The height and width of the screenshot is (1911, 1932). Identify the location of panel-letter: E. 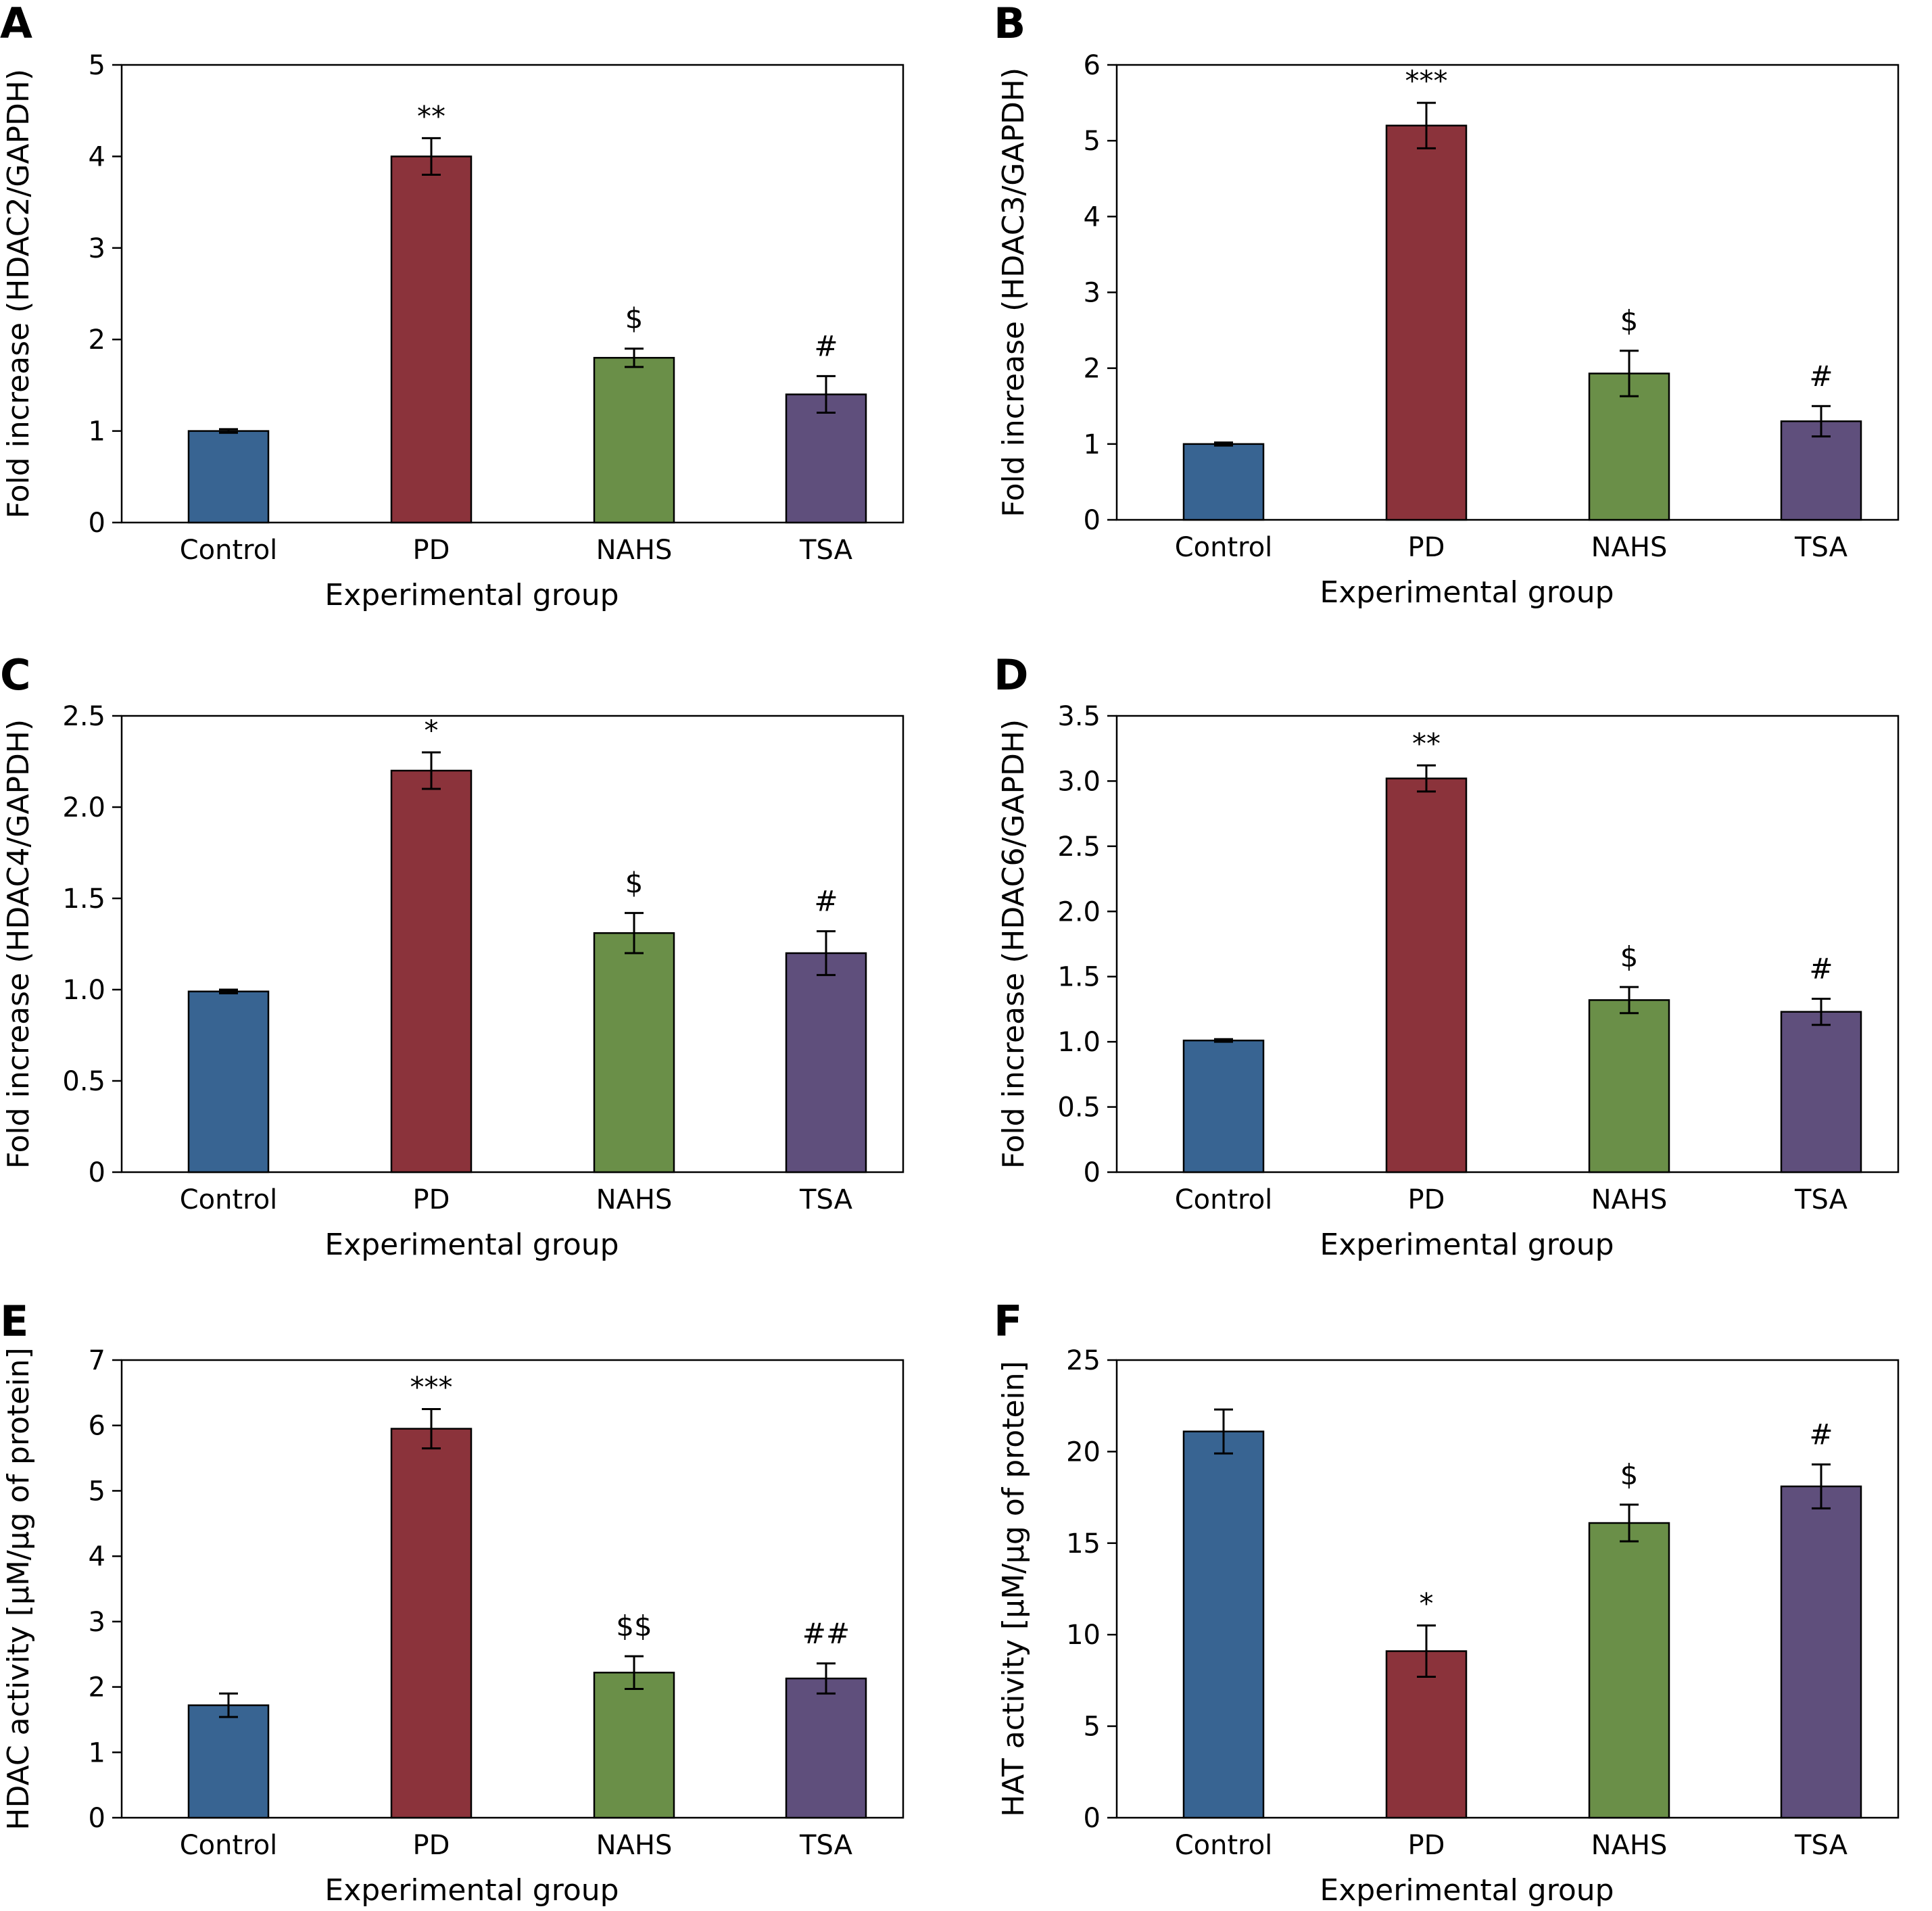
(14, 1321).